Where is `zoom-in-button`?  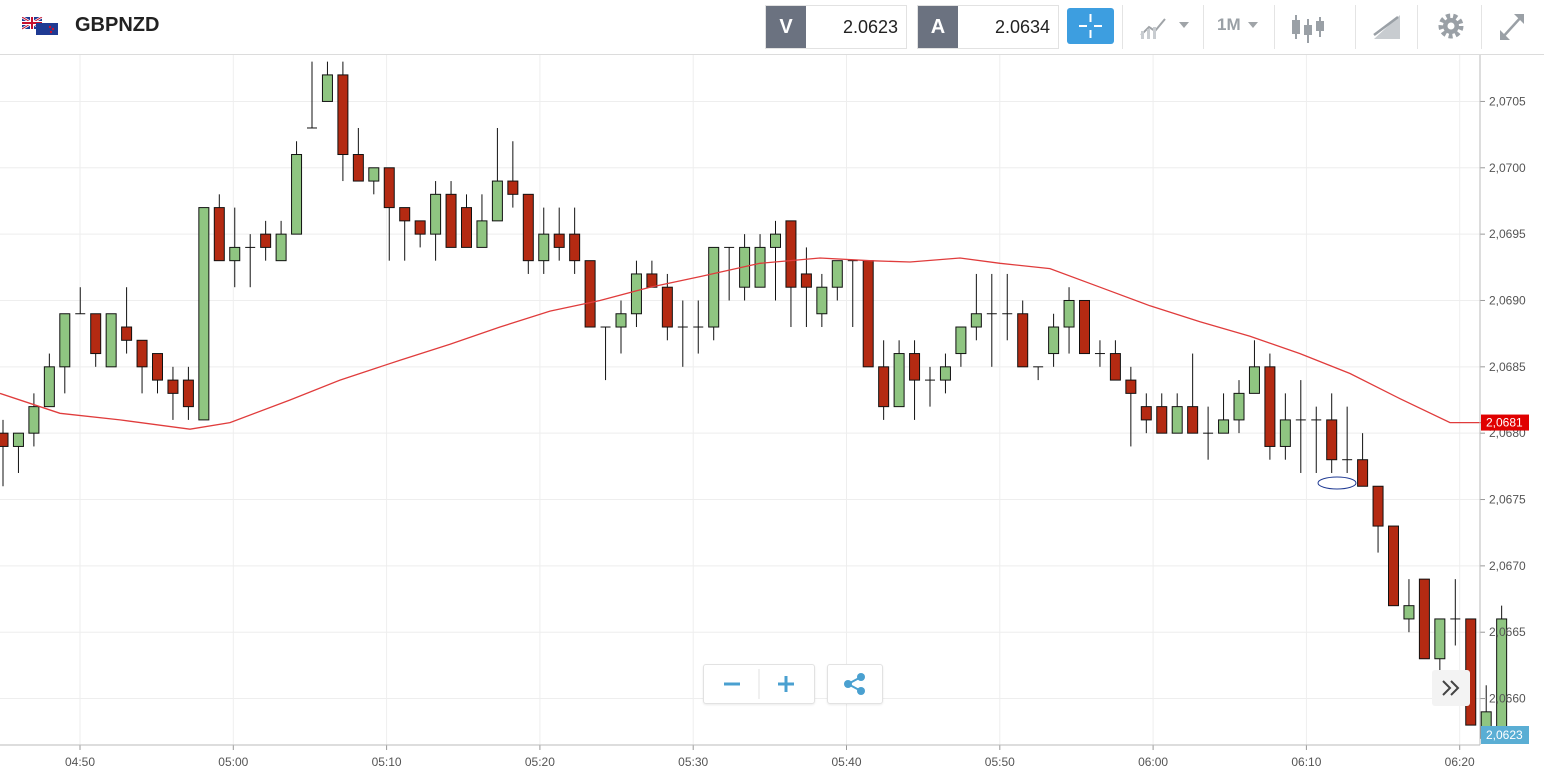 zoom-in-button is located at coordinates (786, 684).